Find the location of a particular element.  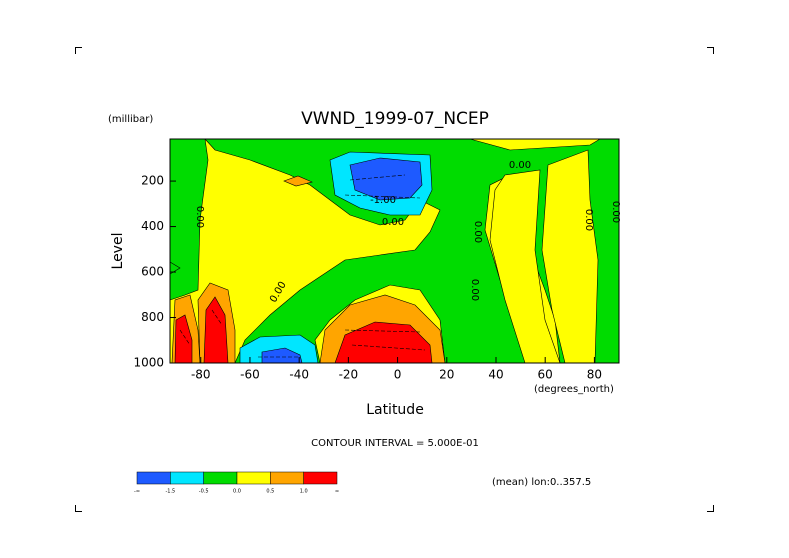

contour-interval: CONTOUR INTERVAL = 5.000E-01 is located at coordinates (395, 443).